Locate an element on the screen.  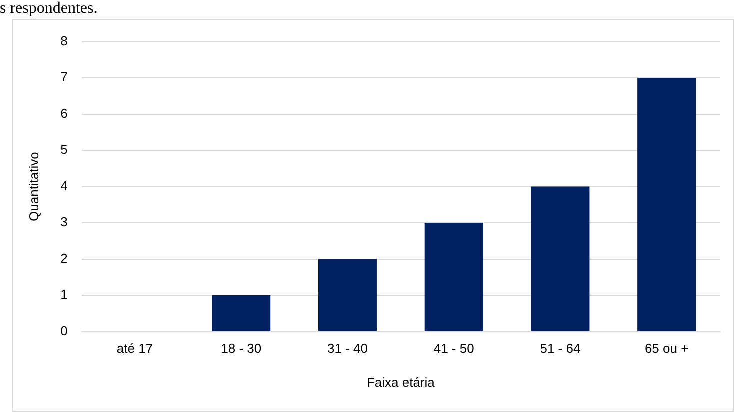
x-tick-label: 31 - 40 is located at coordinates (347, 348).